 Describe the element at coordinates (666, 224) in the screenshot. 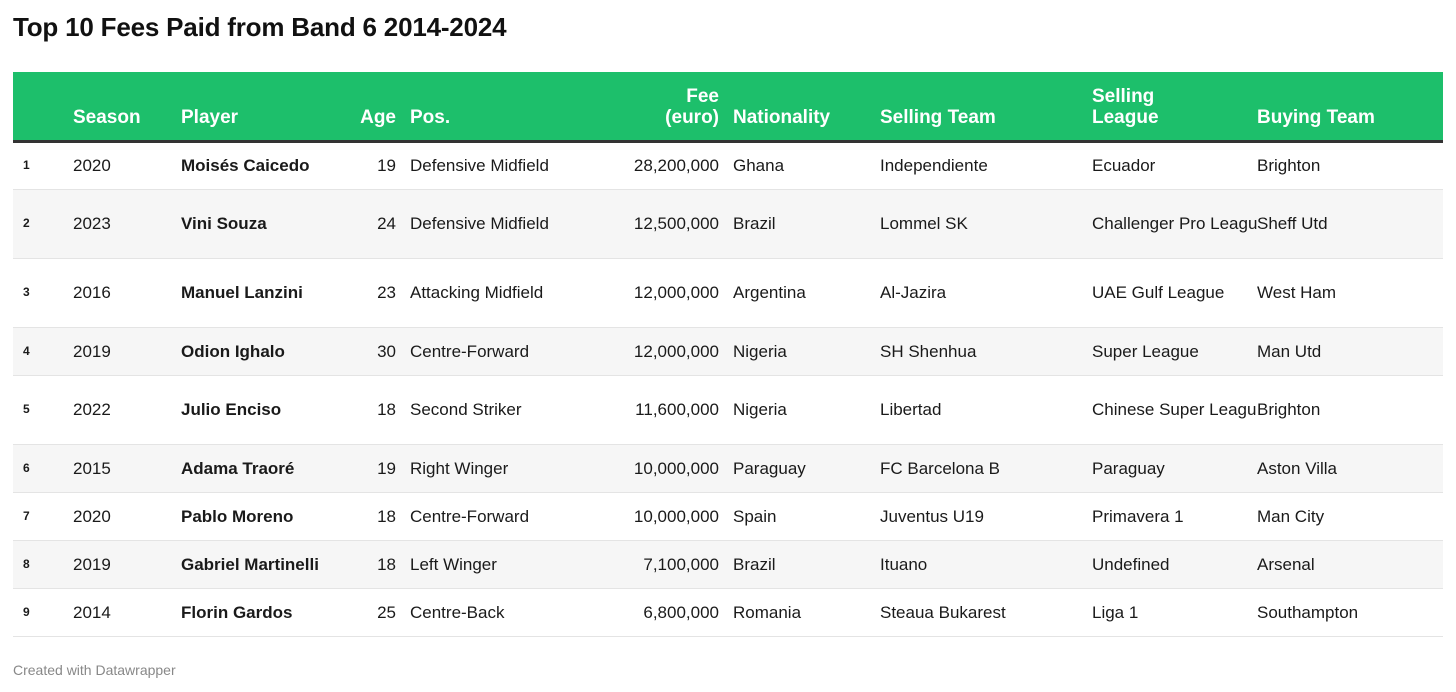

I see `cell-fee: 12,500,000` at that location.